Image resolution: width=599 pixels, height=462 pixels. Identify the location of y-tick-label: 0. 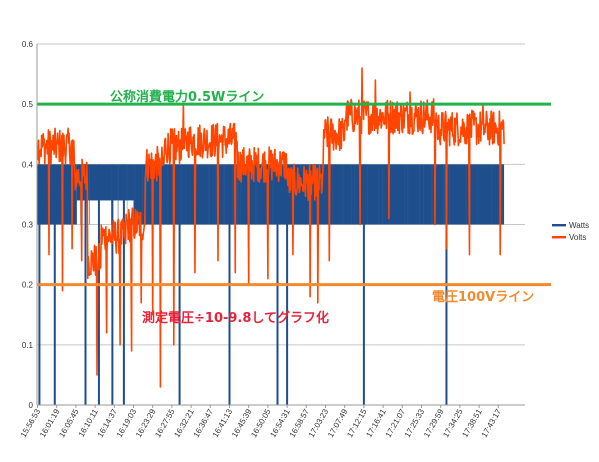
(31, 405).